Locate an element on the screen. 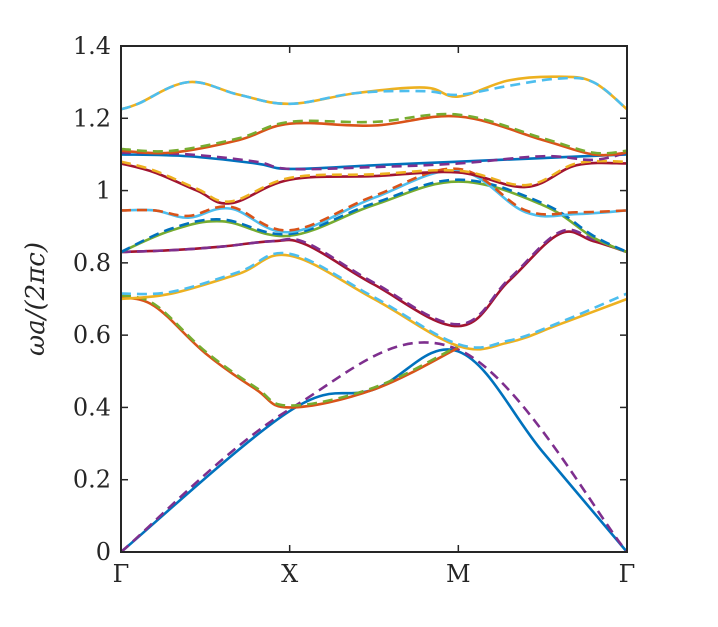 This screenshot has width=718, height=627. band-line-20-dashed is located at coordinates (374, 93).